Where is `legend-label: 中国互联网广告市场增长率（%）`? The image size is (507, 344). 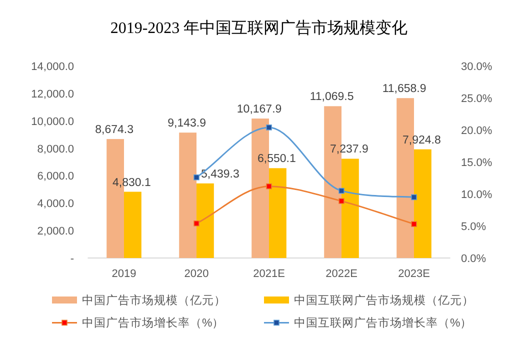 legend-label: 中国互联网广告市场增长率（%） is located at coordinates (383, 324).